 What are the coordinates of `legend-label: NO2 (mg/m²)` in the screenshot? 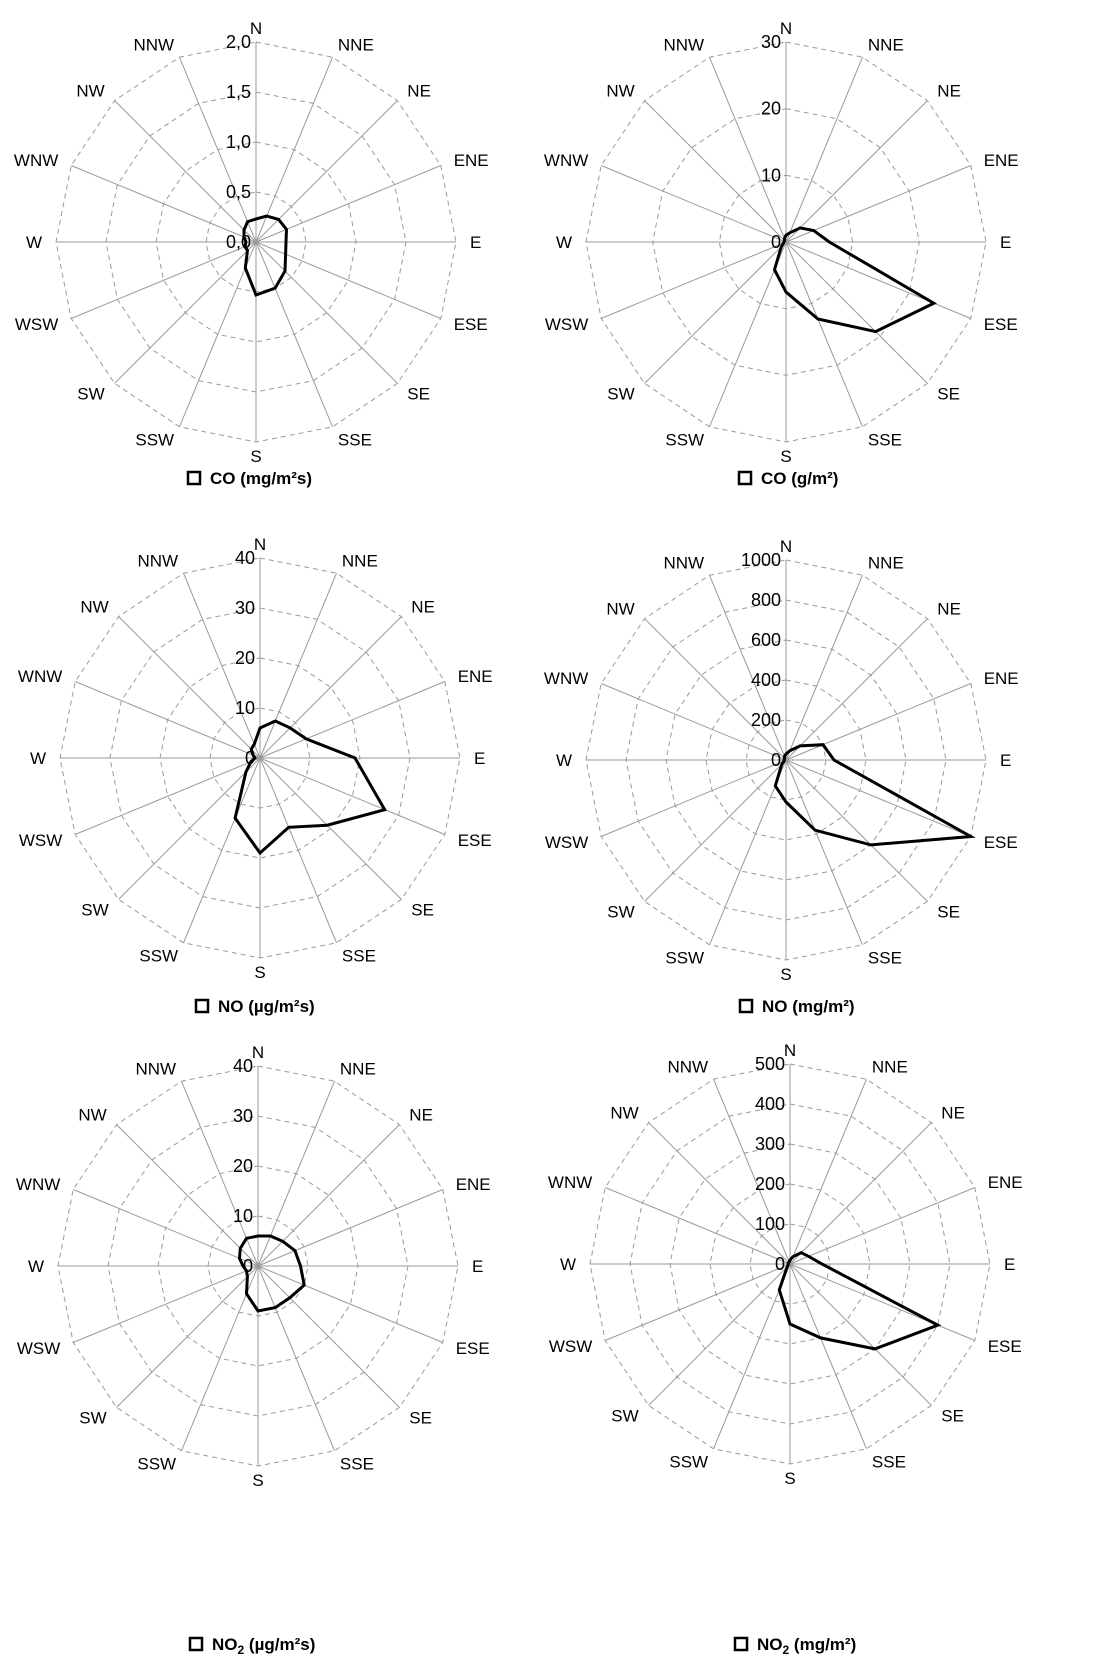 It's located at (806, 1646).